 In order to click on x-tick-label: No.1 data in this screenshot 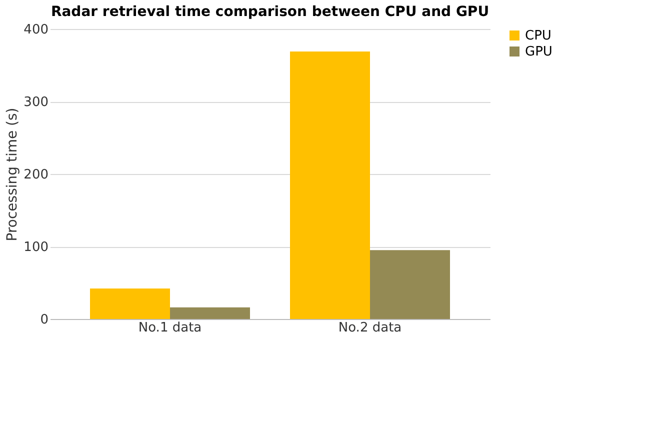, I will do `click(170, 328)`.